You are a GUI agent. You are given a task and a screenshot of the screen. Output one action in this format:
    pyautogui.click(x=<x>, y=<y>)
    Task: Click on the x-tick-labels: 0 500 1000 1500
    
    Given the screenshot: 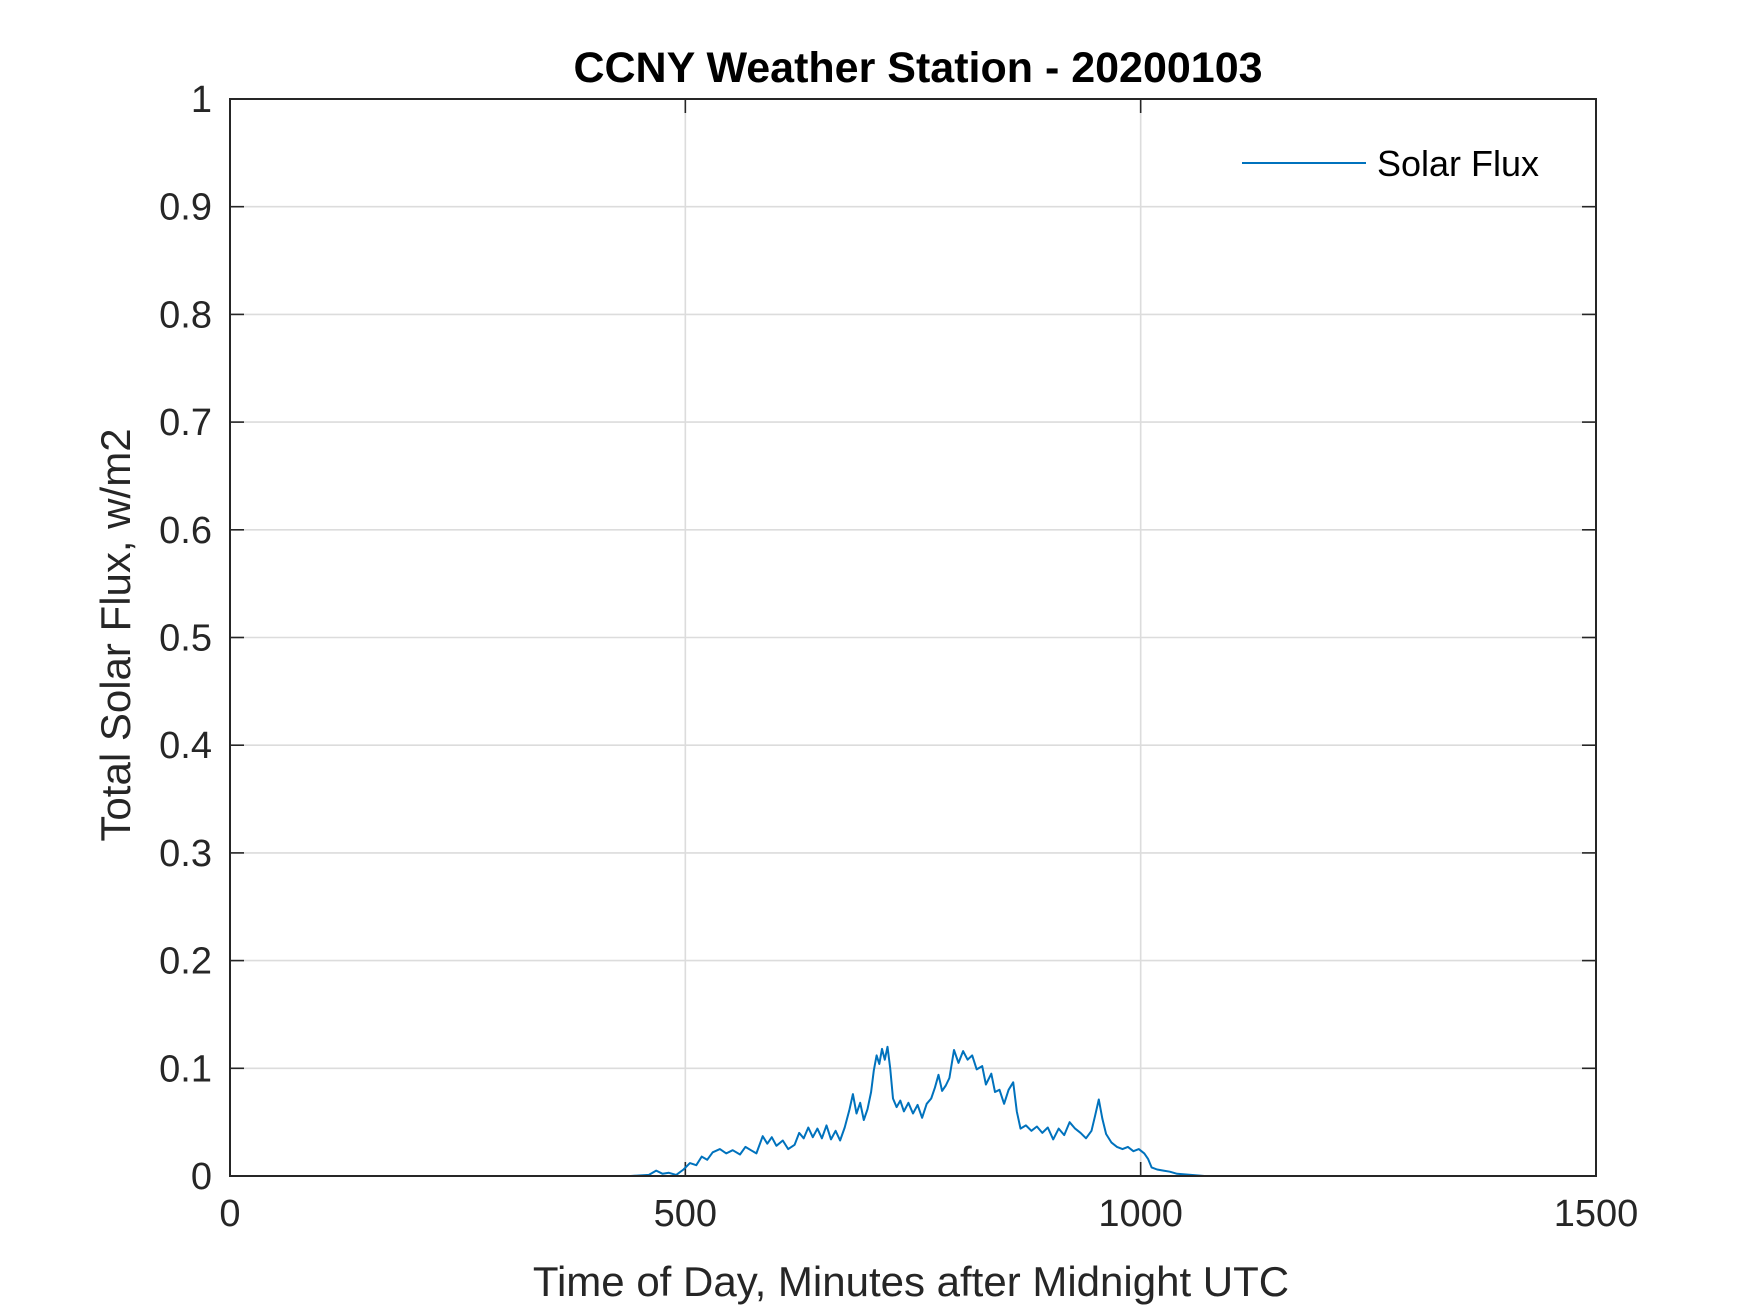 What is the action you would take?
    pyautogui.click(x=928, y=1214)
    